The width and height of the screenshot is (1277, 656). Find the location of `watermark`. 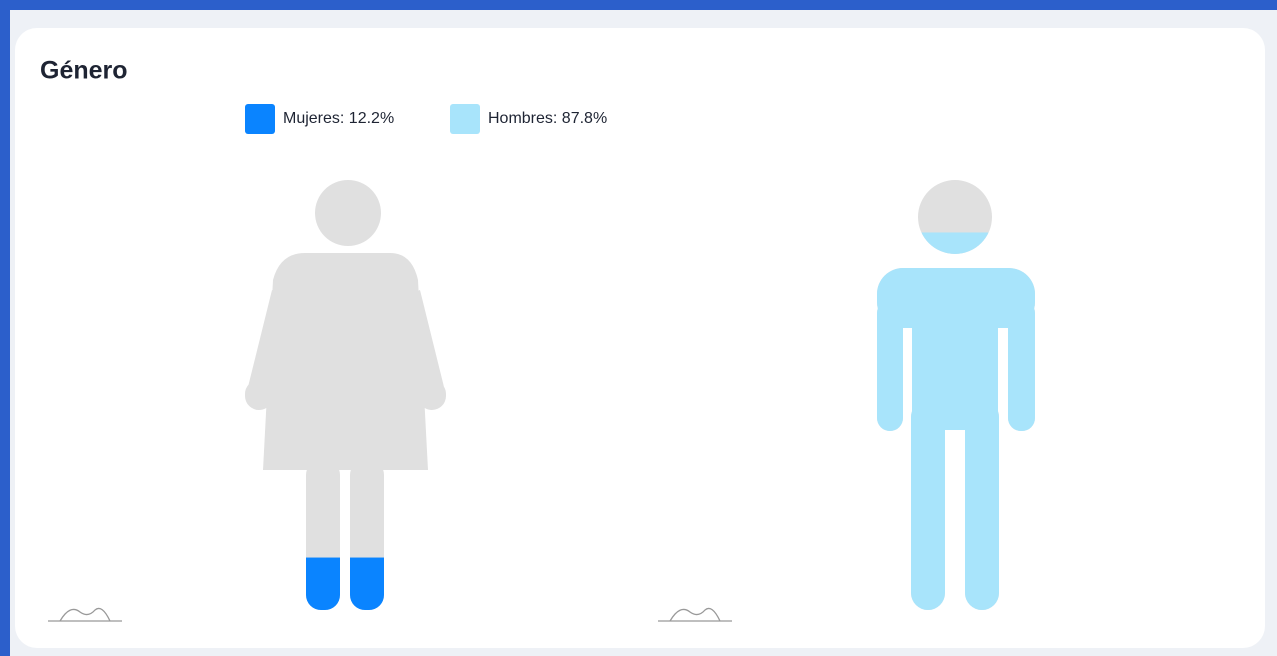

watermark is located at coordinates (390, 614).